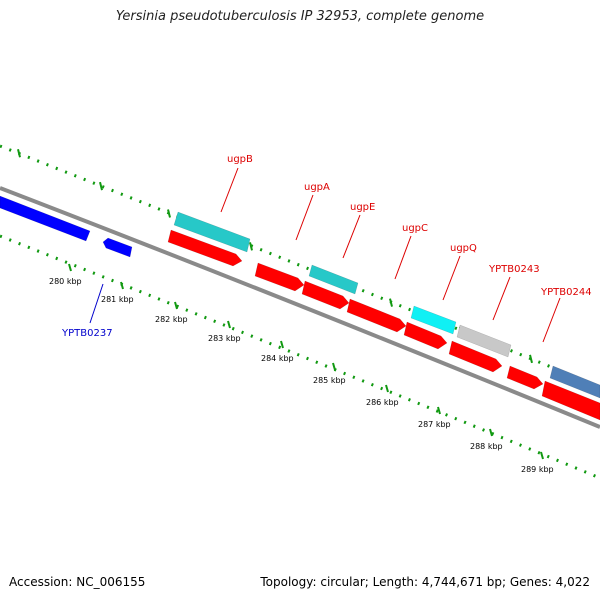  What do you see at coordinates (229, 190) in the screenshot?
I see `leader-ugpB` at bounding box center [229, 190].